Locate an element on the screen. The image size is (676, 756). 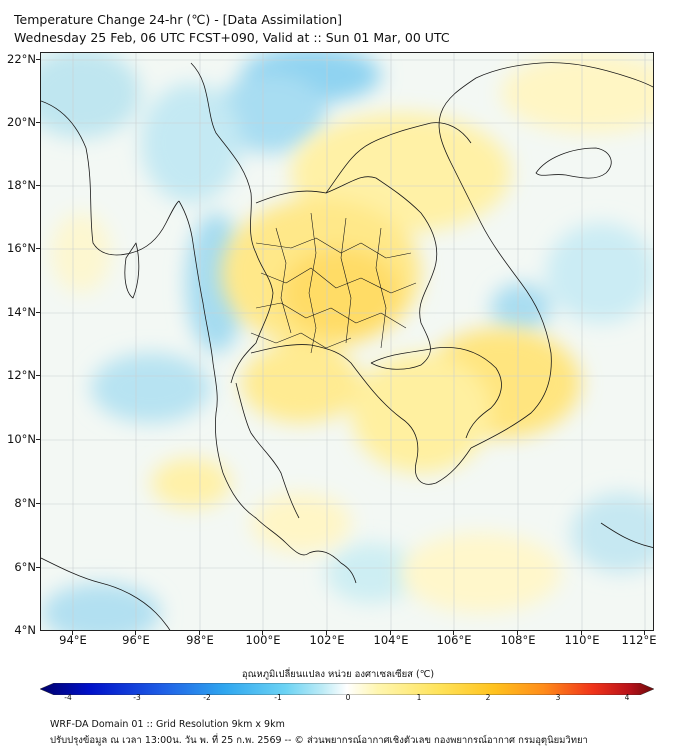
lon-label: 96°E is located at coordinates (136, 640).